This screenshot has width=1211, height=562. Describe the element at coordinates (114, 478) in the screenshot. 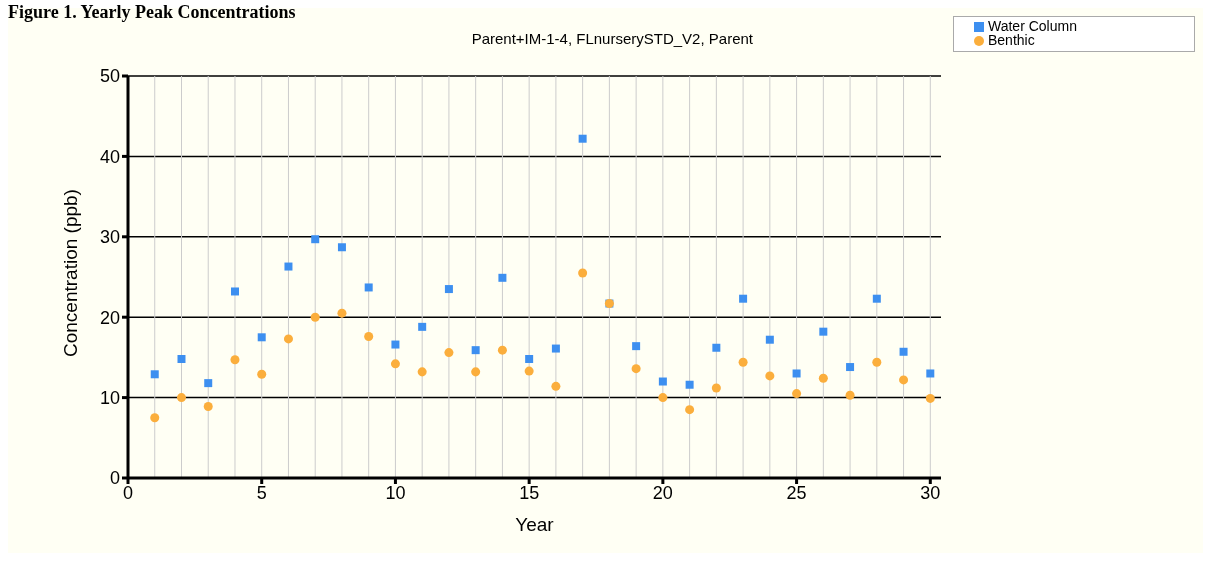

I see `y-tick-label: 0` at that location.